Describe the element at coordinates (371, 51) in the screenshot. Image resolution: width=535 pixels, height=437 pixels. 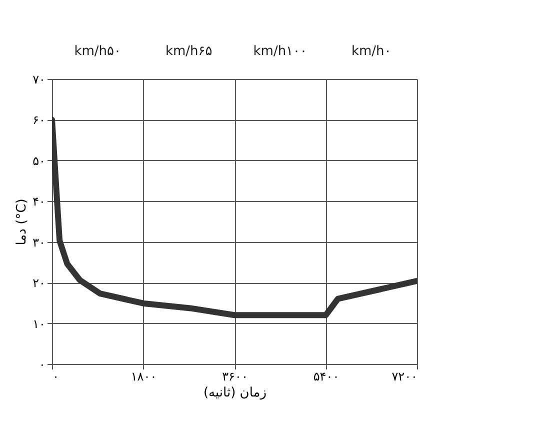
I see `text: km/h۰` at that location.